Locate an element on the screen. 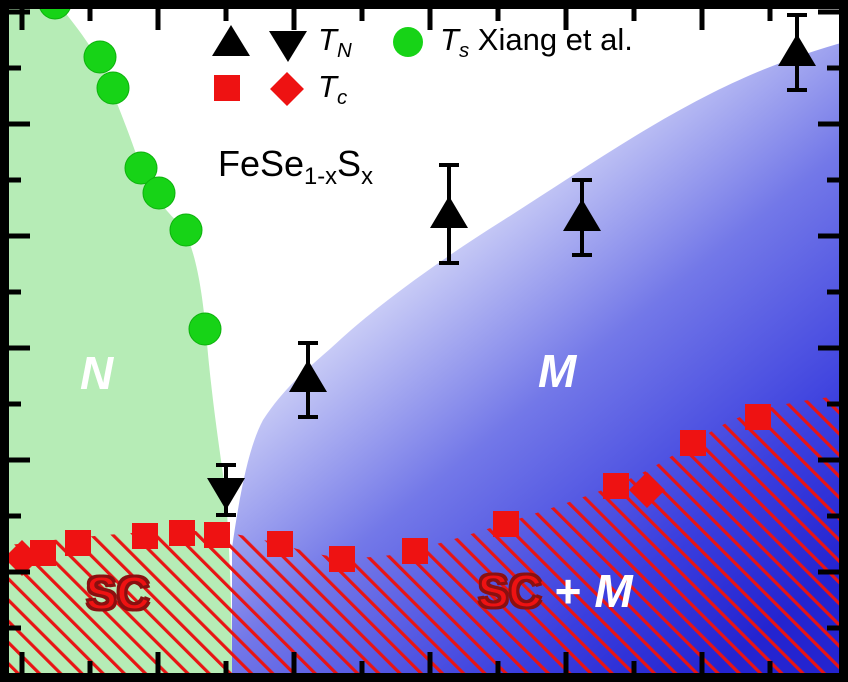 This screenshot has height=682, width=848. legend-label-ts: Ts Xiang et al. is located at coordinates (536, 42).